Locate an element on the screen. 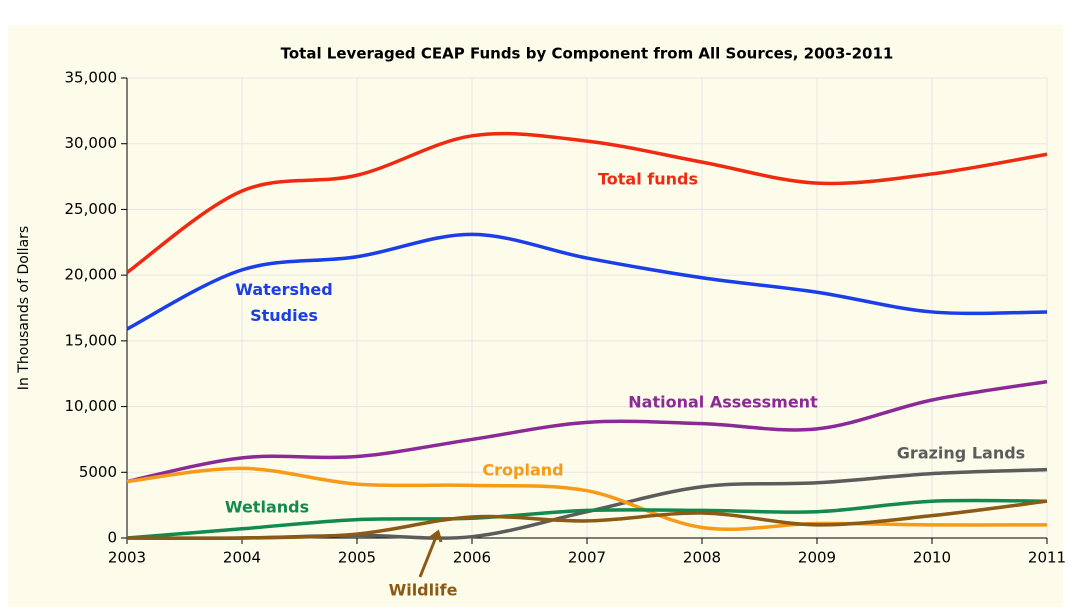 The image size is (1071, 613). x-tick-label: 2004 is located at coordinates (242, 558).